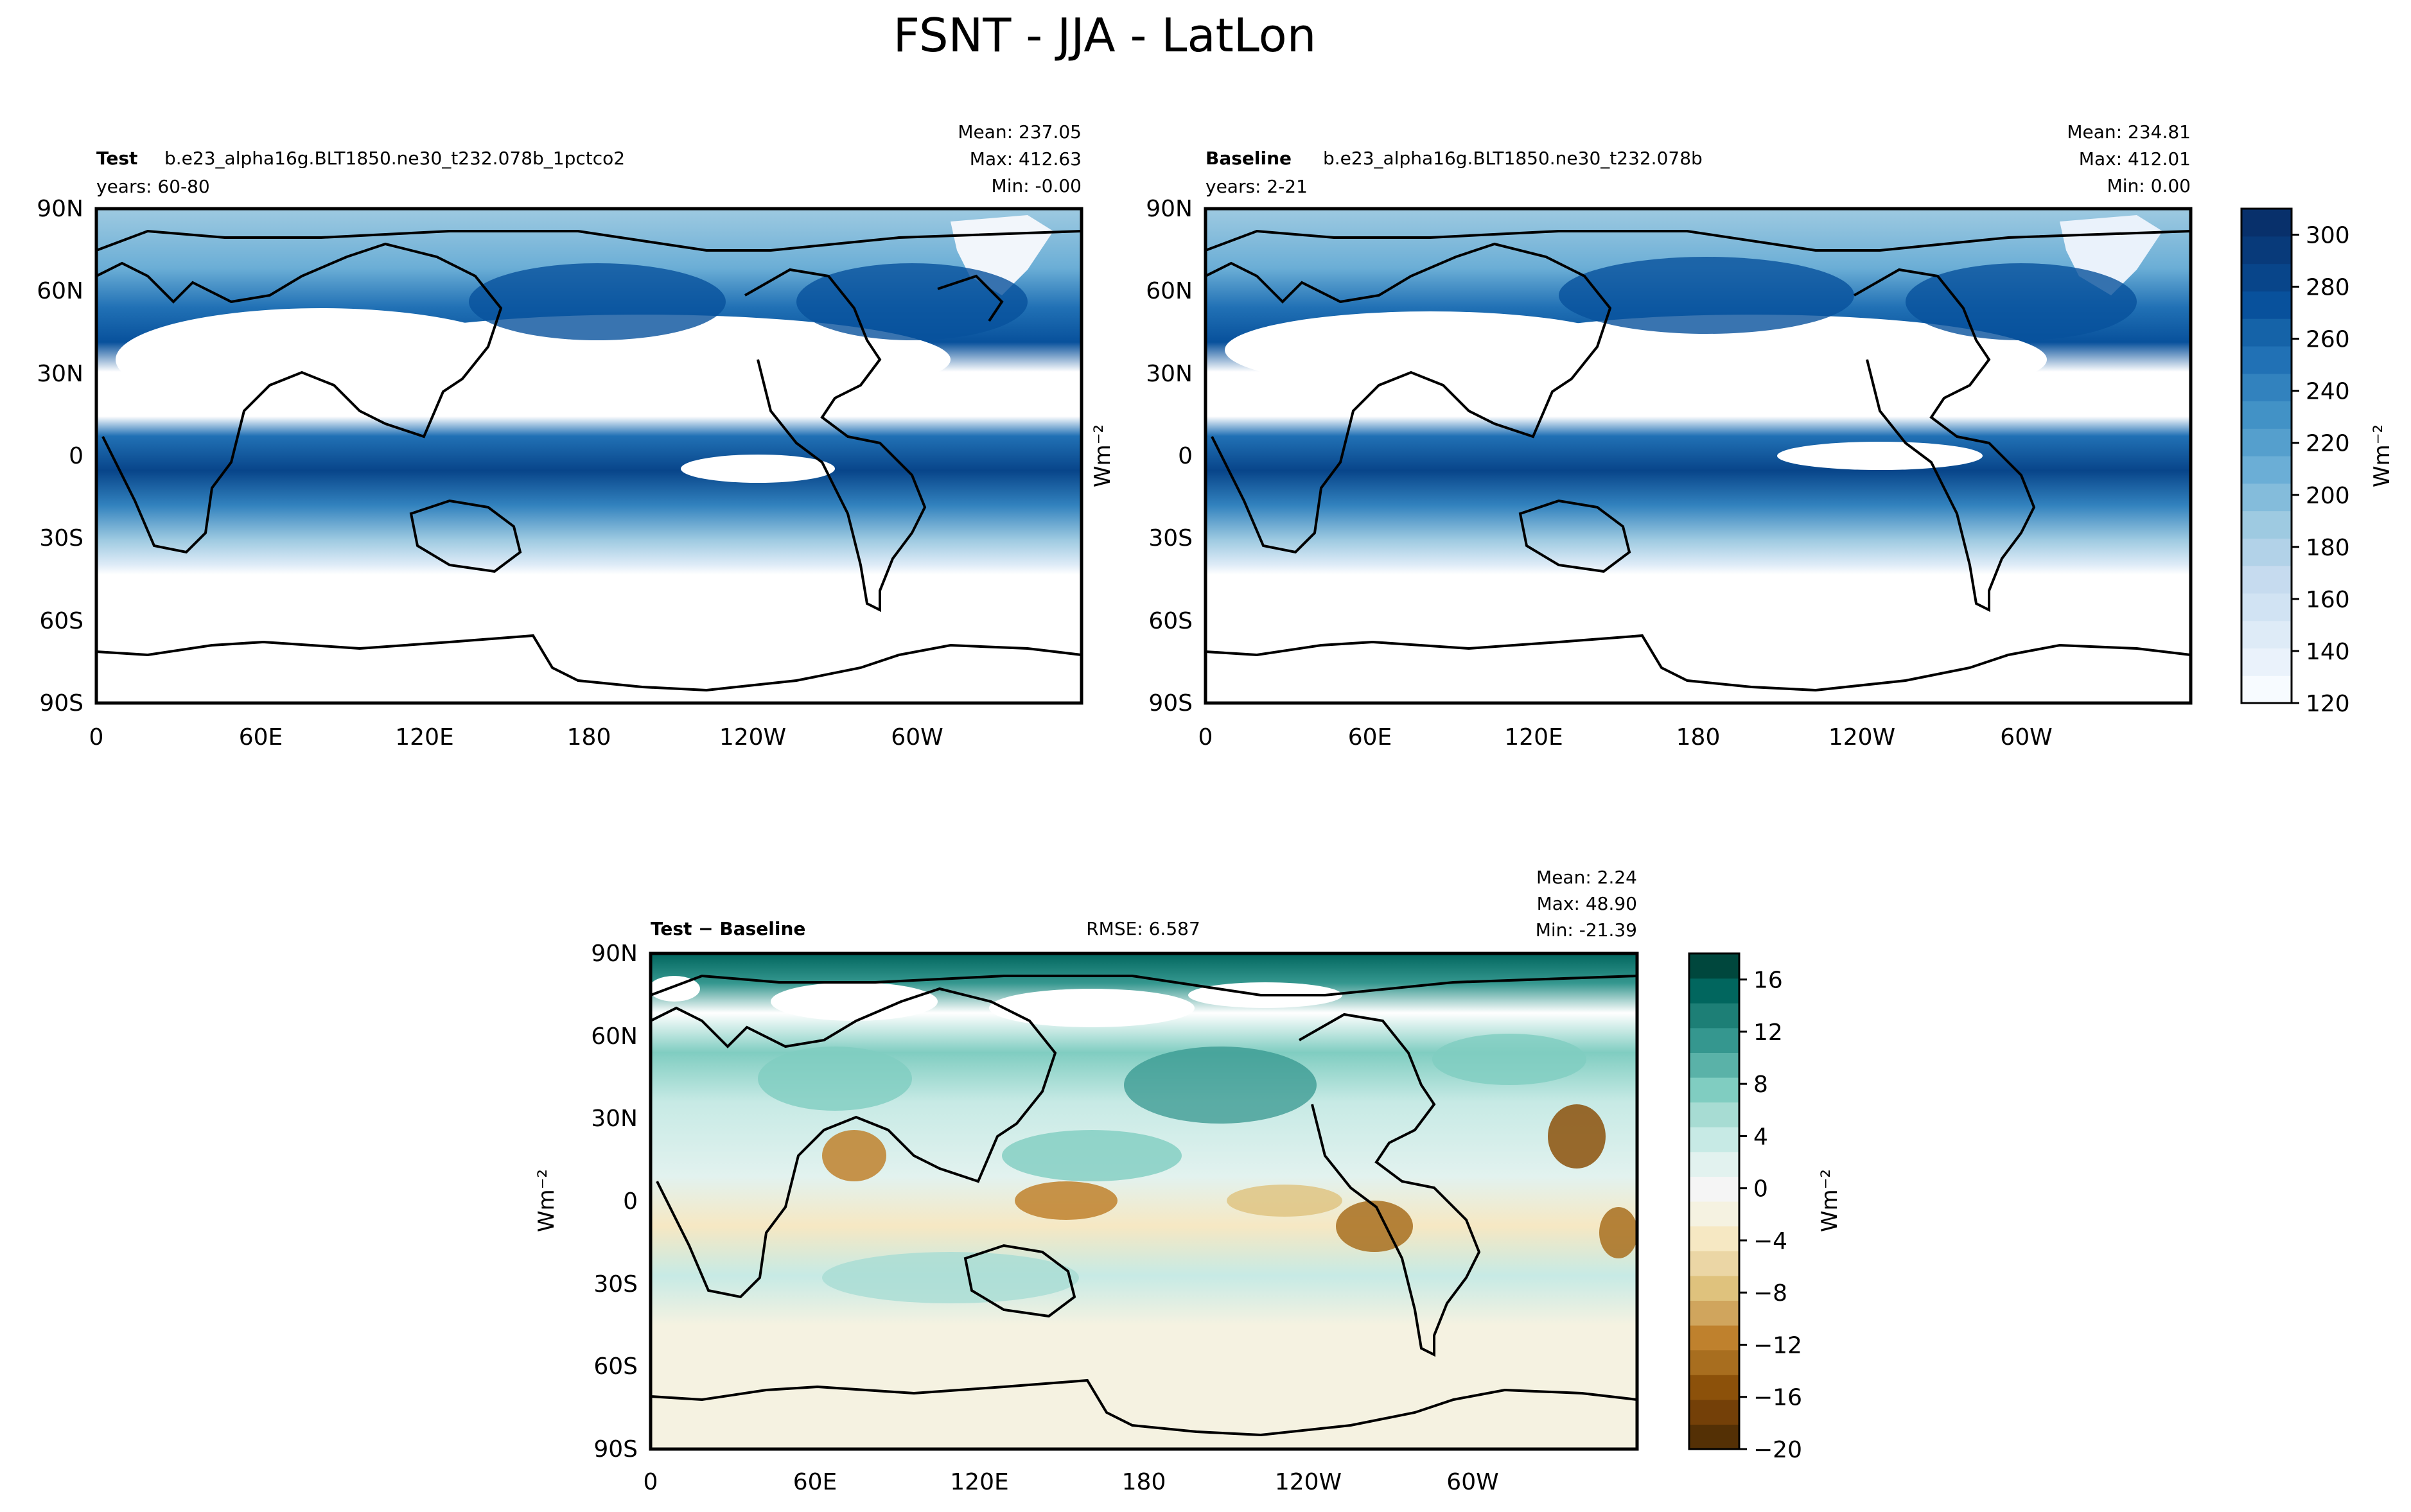 This screenshot has height=1512, width=2411. I want to click on diff-ytick-90n: 90N, so click(615, 954).